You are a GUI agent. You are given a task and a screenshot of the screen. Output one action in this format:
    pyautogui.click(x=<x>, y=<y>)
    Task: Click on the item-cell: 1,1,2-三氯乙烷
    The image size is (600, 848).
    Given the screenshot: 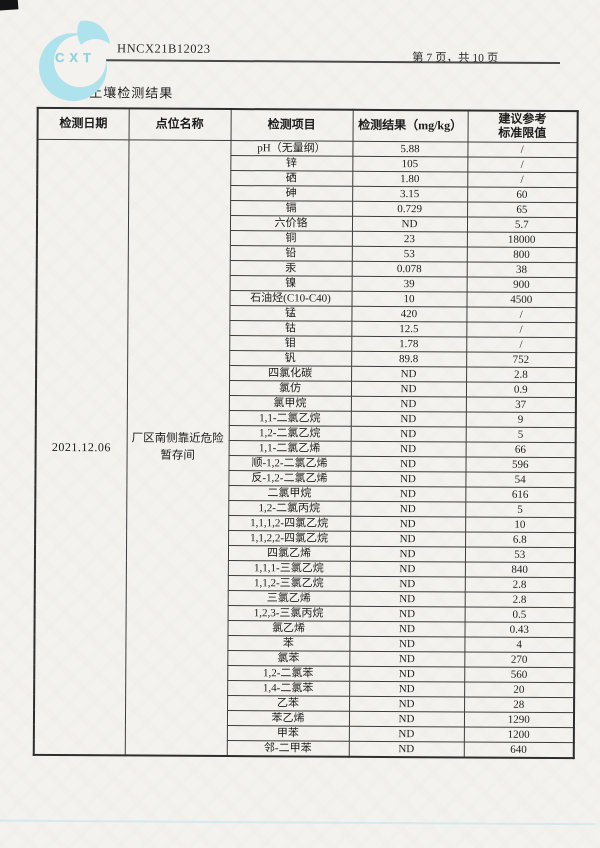 What is the action you would take?
    pyautogui.click(x=288, y=583)
    